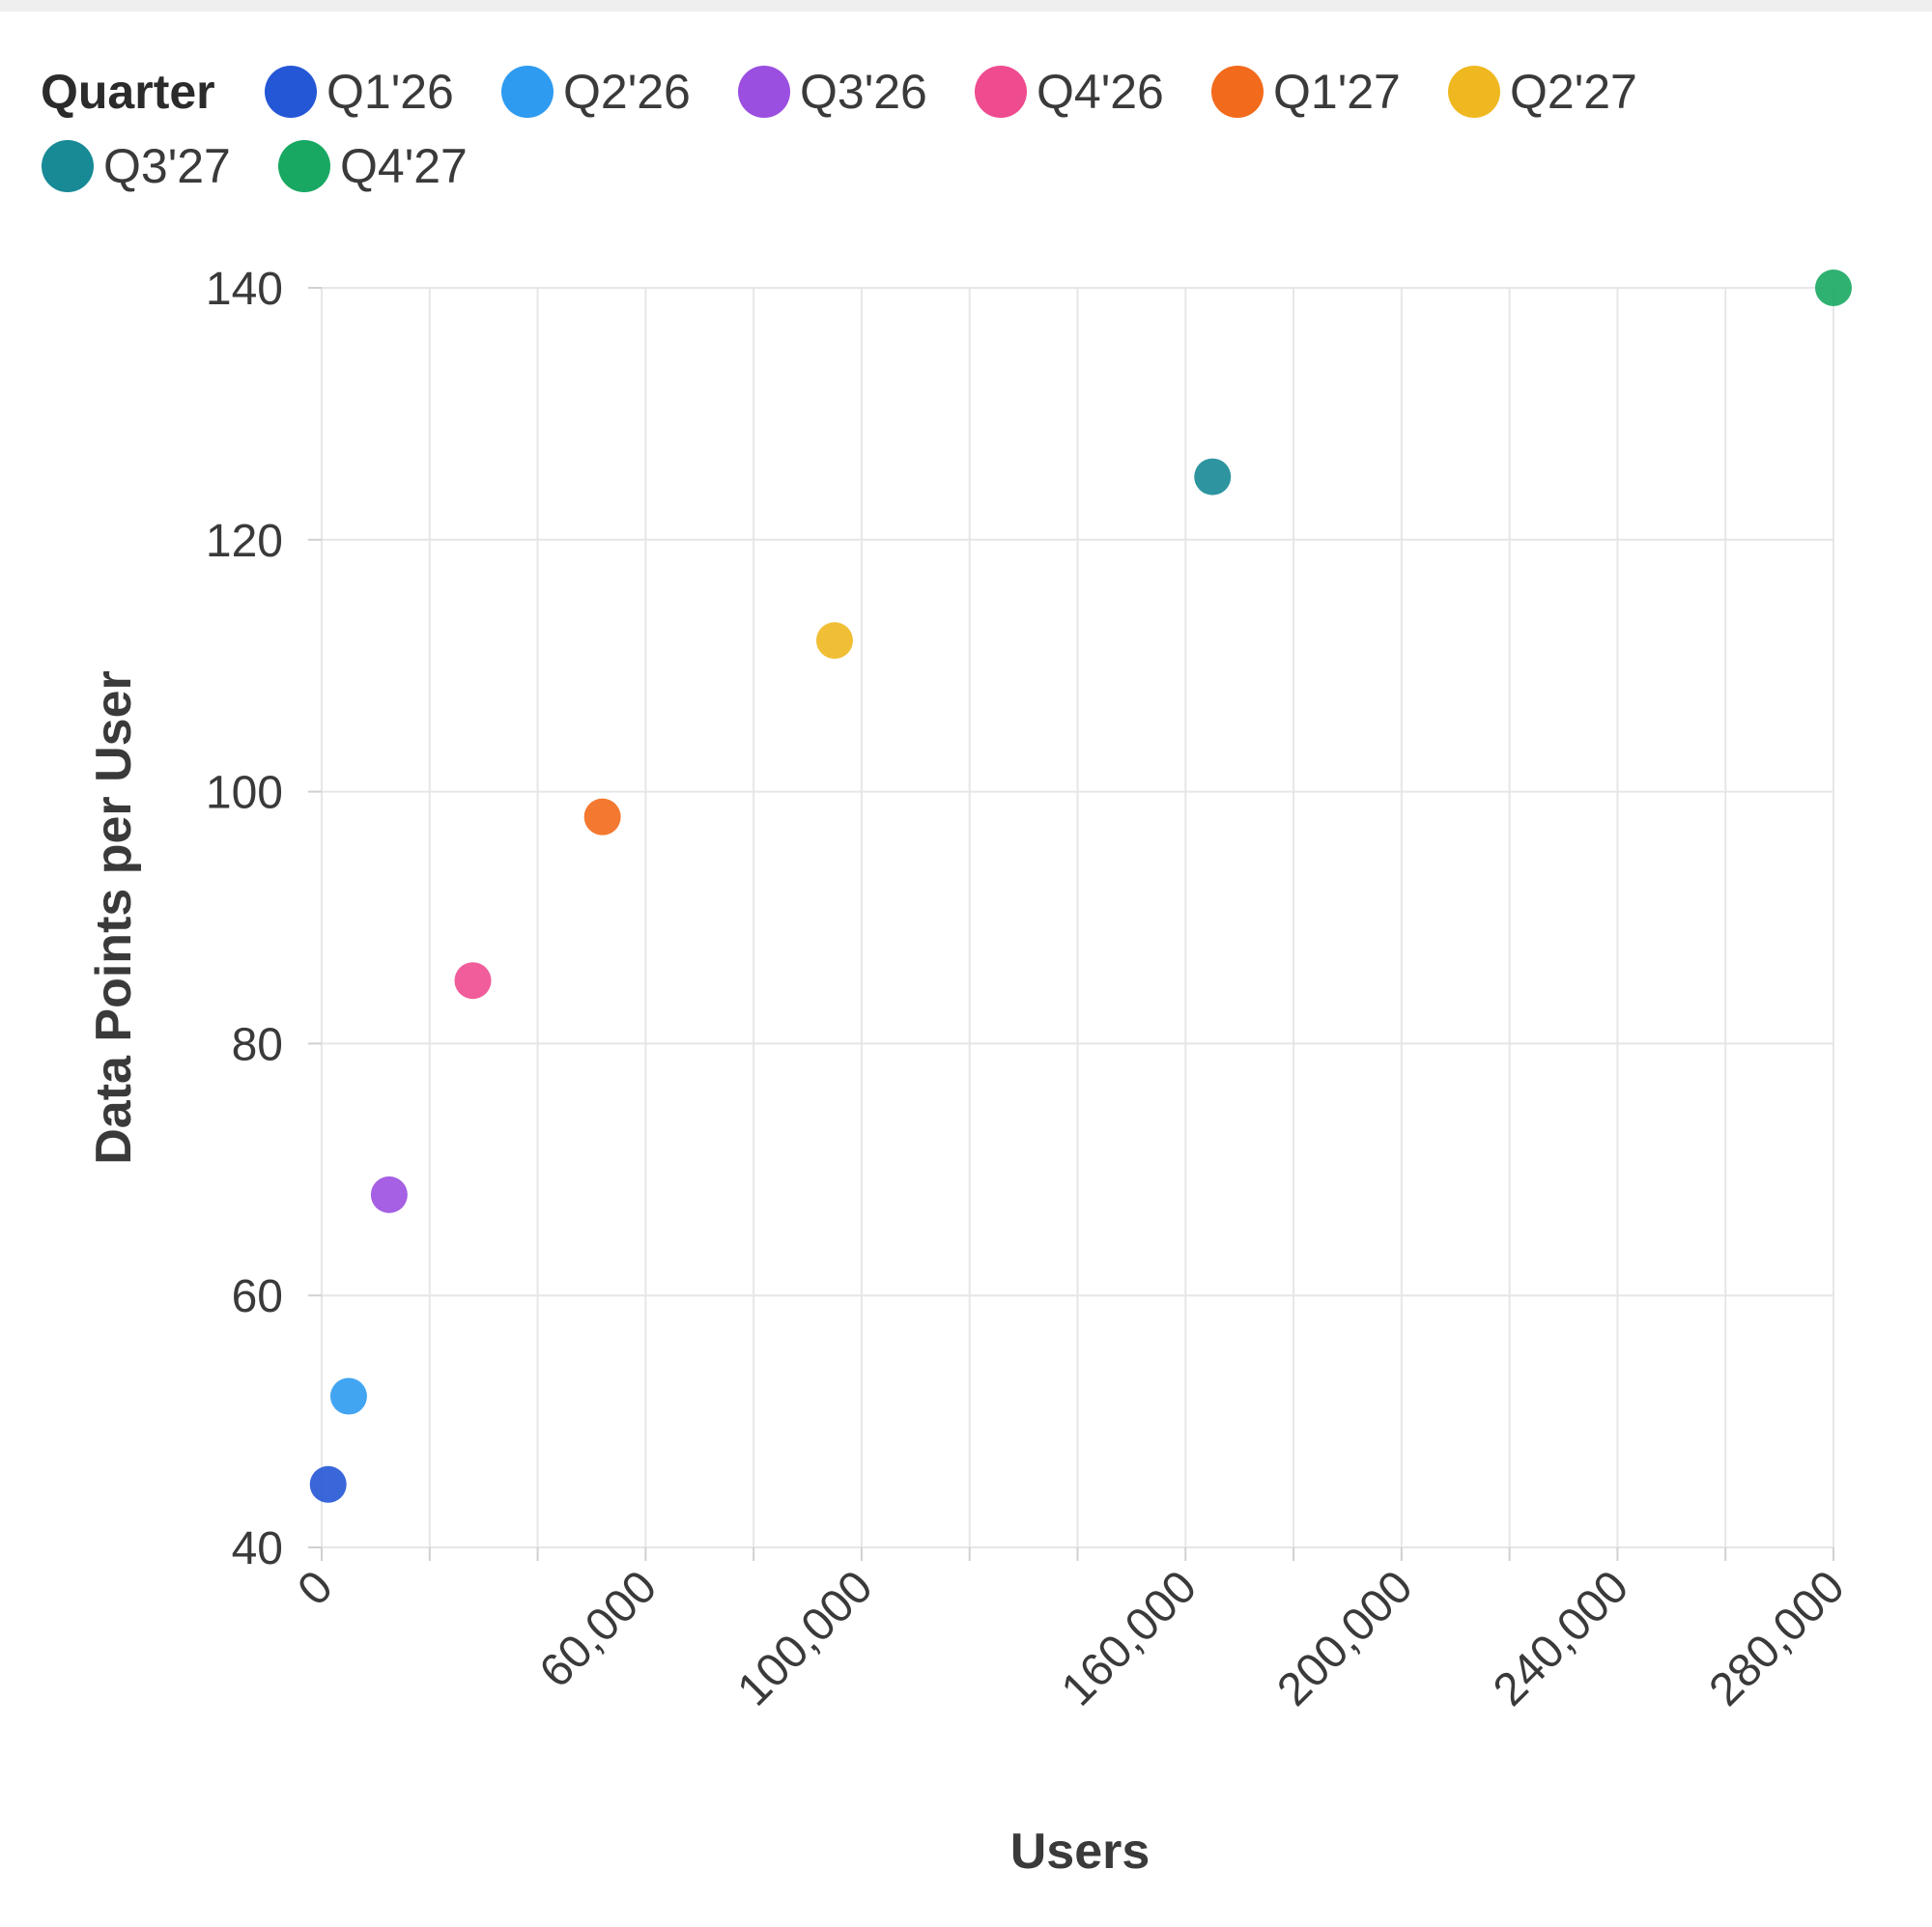 Image resolution: width=1932 pixels, height=1927 pixels. Describe the element at coordinates (257, 1296) in the screenshot. I see `y-tick-label: 60` at that location.